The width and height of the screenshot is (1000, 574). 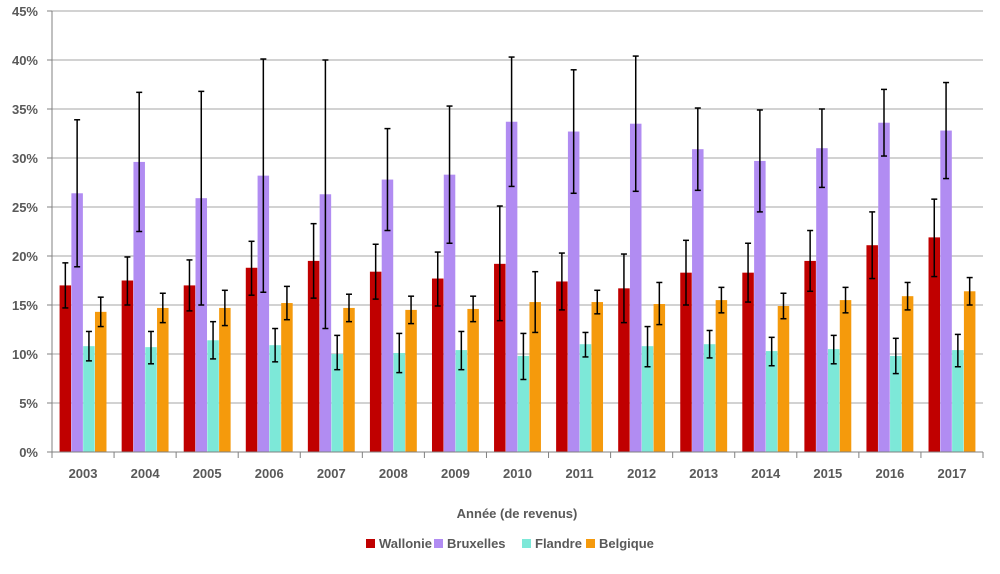 What do you see at coordinates (28, 403) in the screenshot?
I see `y-tick-label: 5%` at bounding box center [28, 403].